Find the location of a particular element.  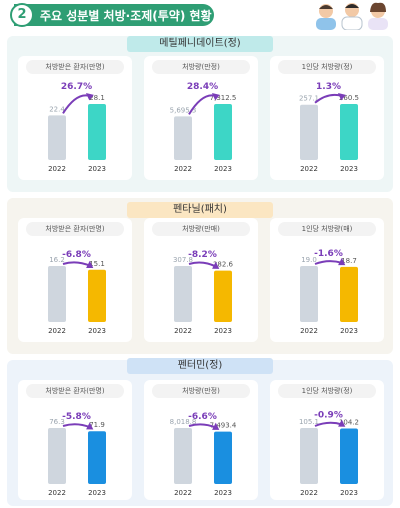

data-label: 8,018.8 is located at coordinates (183, 422).